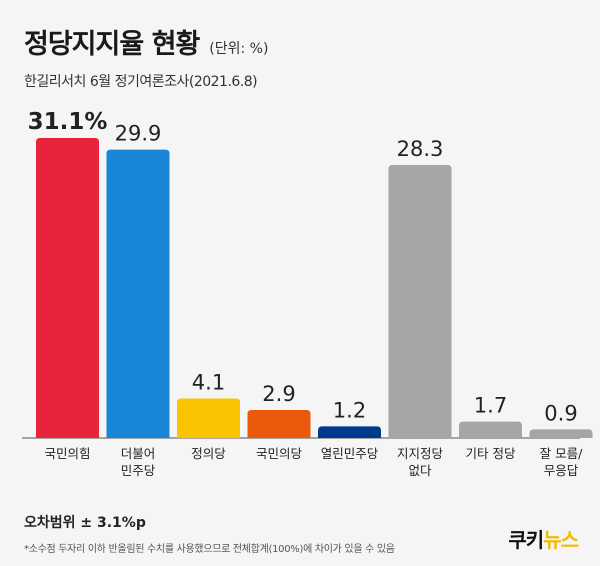  What do you see at coordinates (420, 149) in the screenshot?
I see `data-label: 28.3` at bounding box center [420, 149].